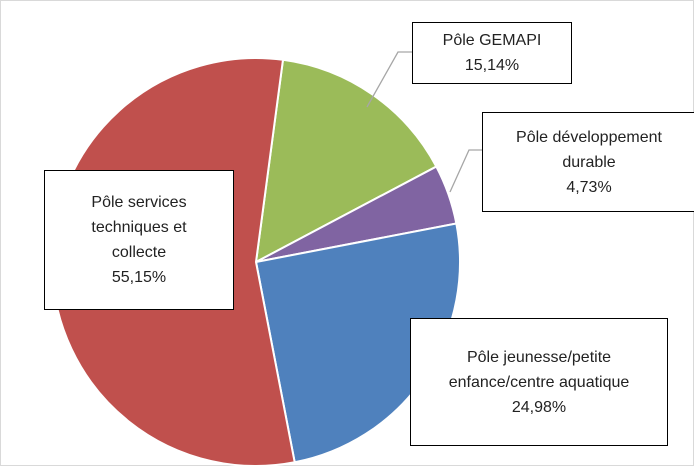  I want to click on label-value: 4,73%, so click(589, 187).